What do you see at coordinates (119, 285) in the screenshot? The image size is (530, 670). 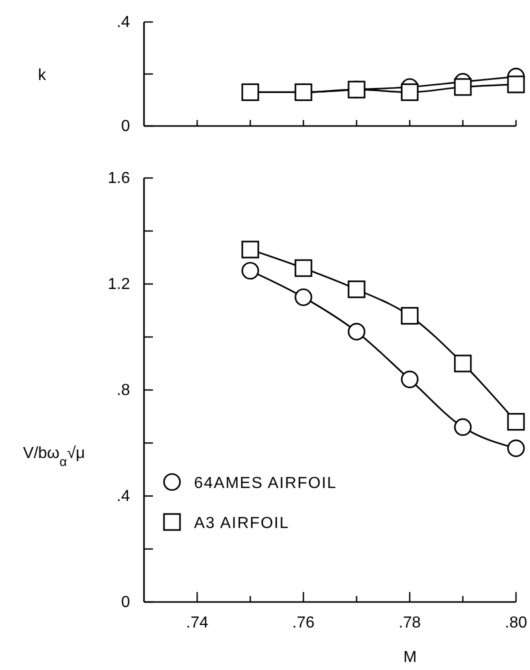 I see `y-tick-label: 1.2` at bounding box center [119, 285].